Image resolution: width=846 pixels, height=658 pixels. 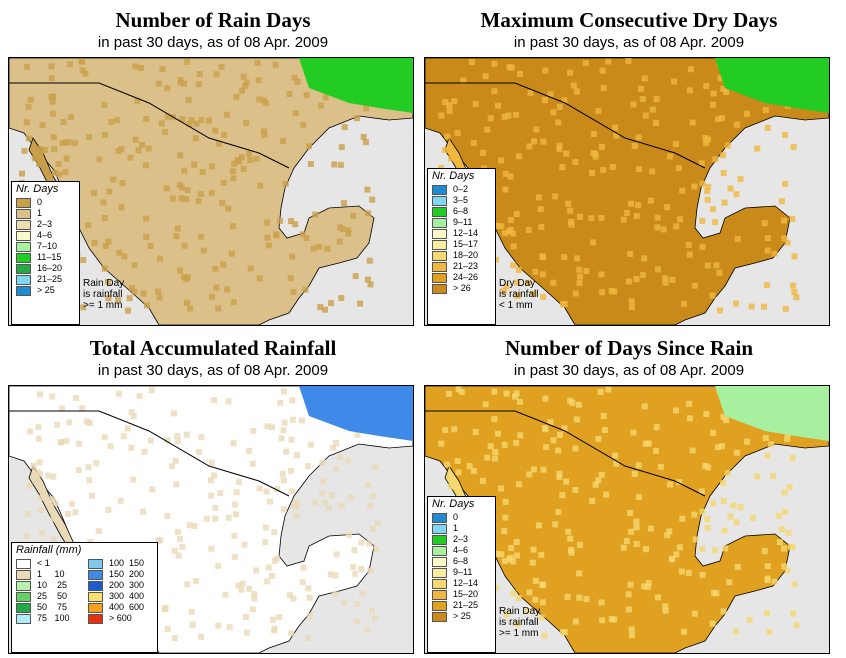 I want to click on panel-subtitle: in past 30 days, as of 08 Apr. 2009, so click(x=213, y=370).